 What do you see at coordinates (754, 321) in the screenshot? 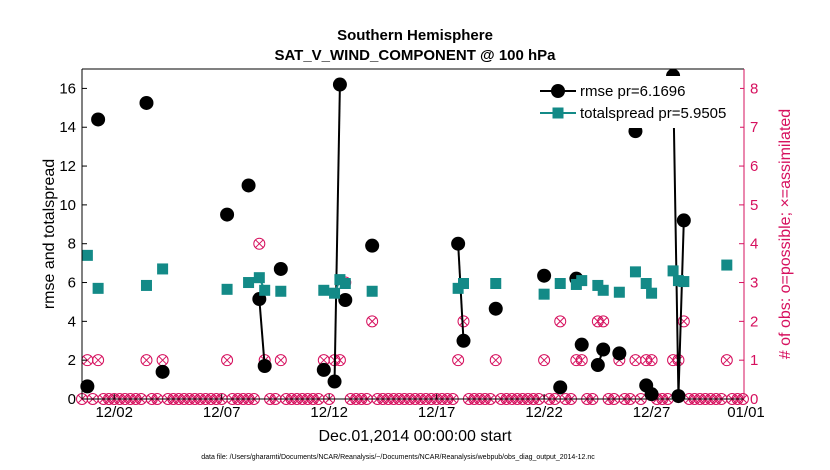
I see `y-right-tick-label: 2` at bounding box center [754, 321].